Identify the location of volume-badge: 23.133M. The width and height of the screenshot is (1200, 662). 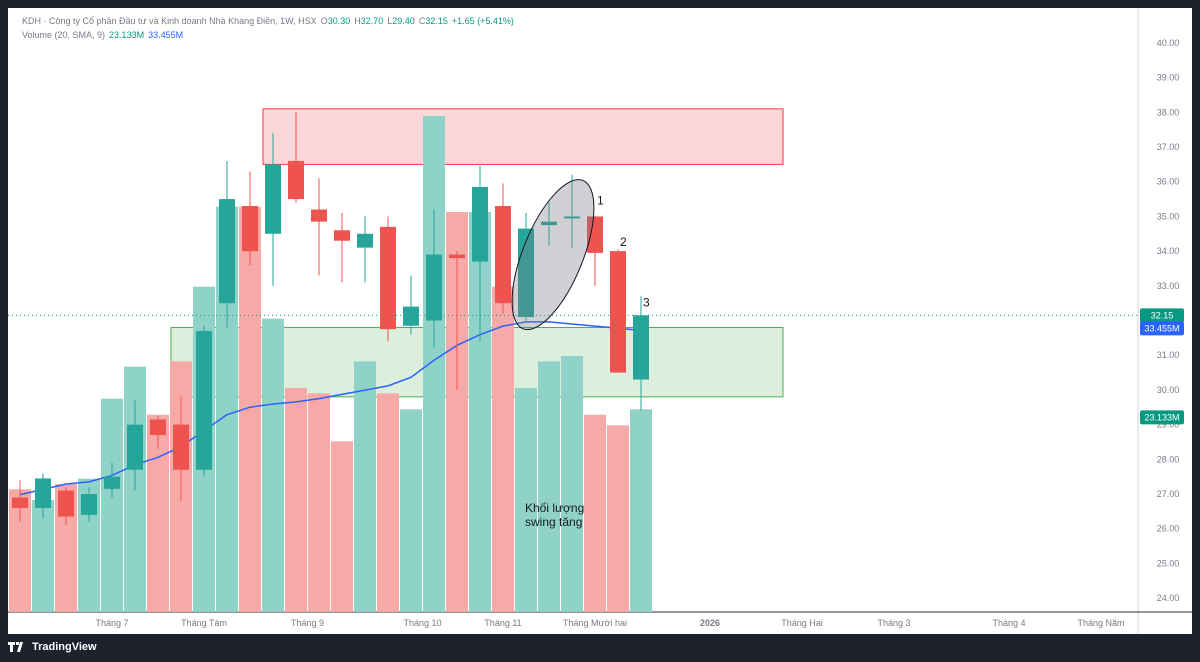
(1161, 417).